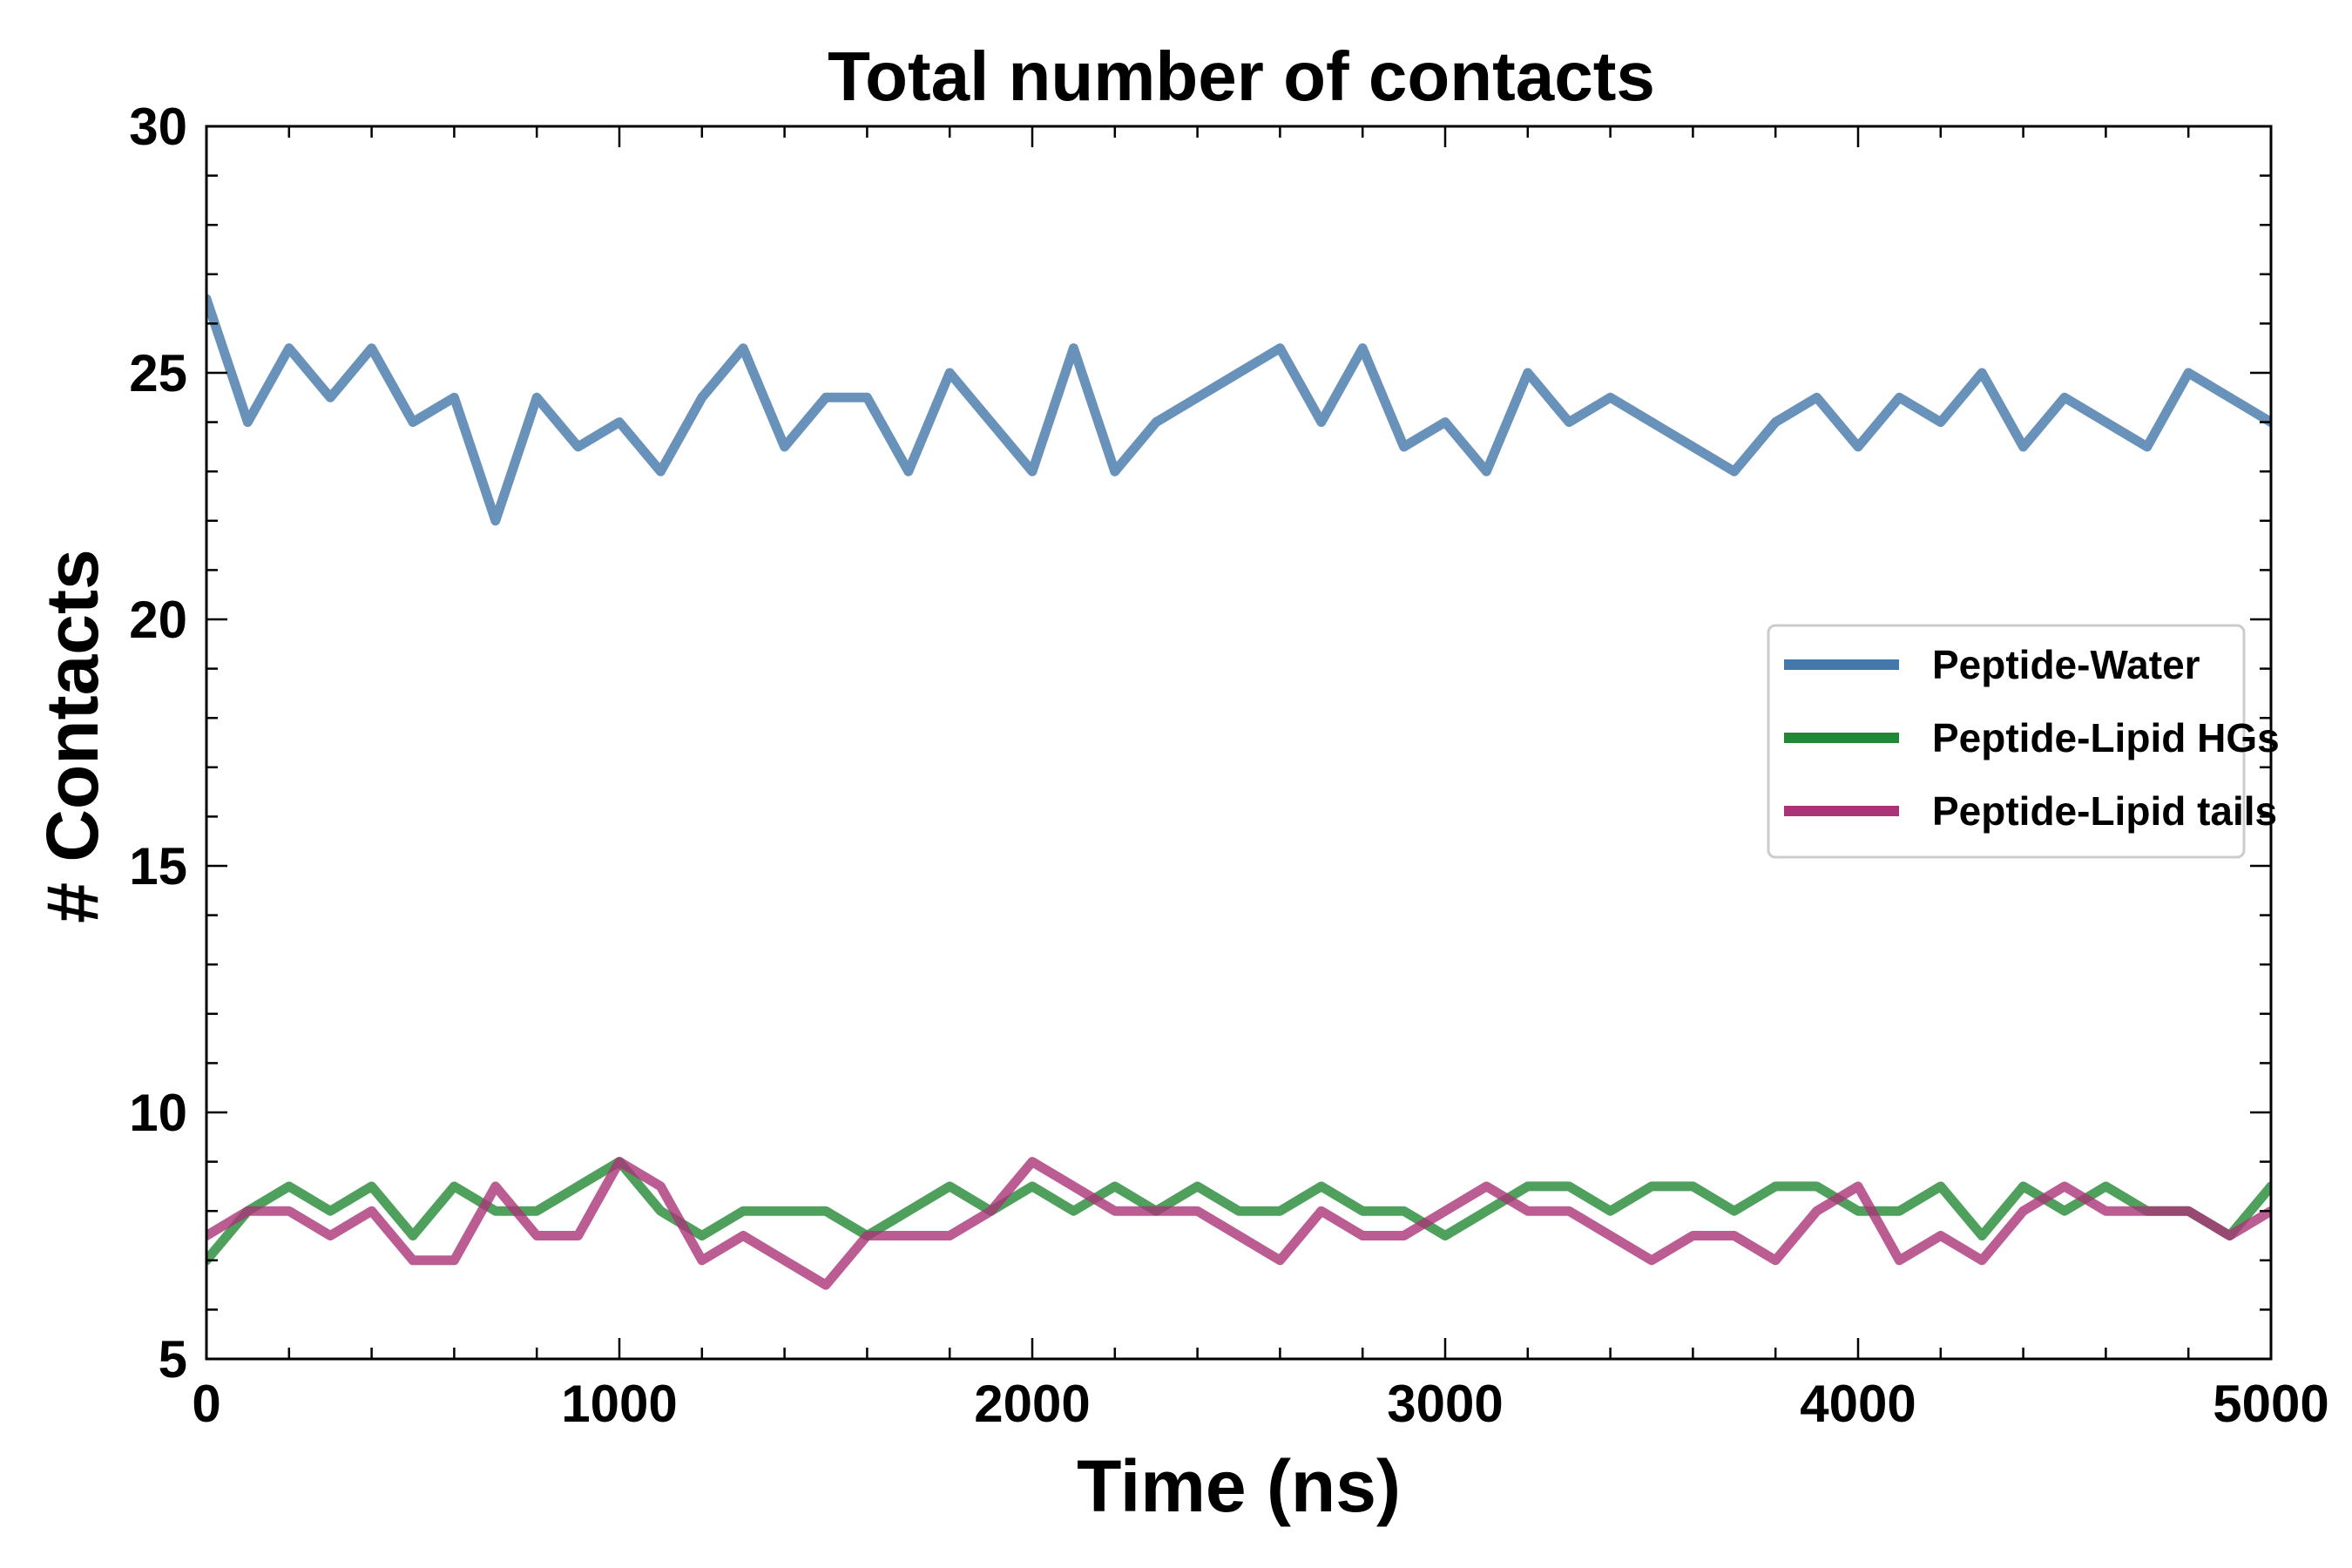  Describe the element at coordinates (72, 736) in the screenshot. I see `y-axis-title: # Contacts` at that location.